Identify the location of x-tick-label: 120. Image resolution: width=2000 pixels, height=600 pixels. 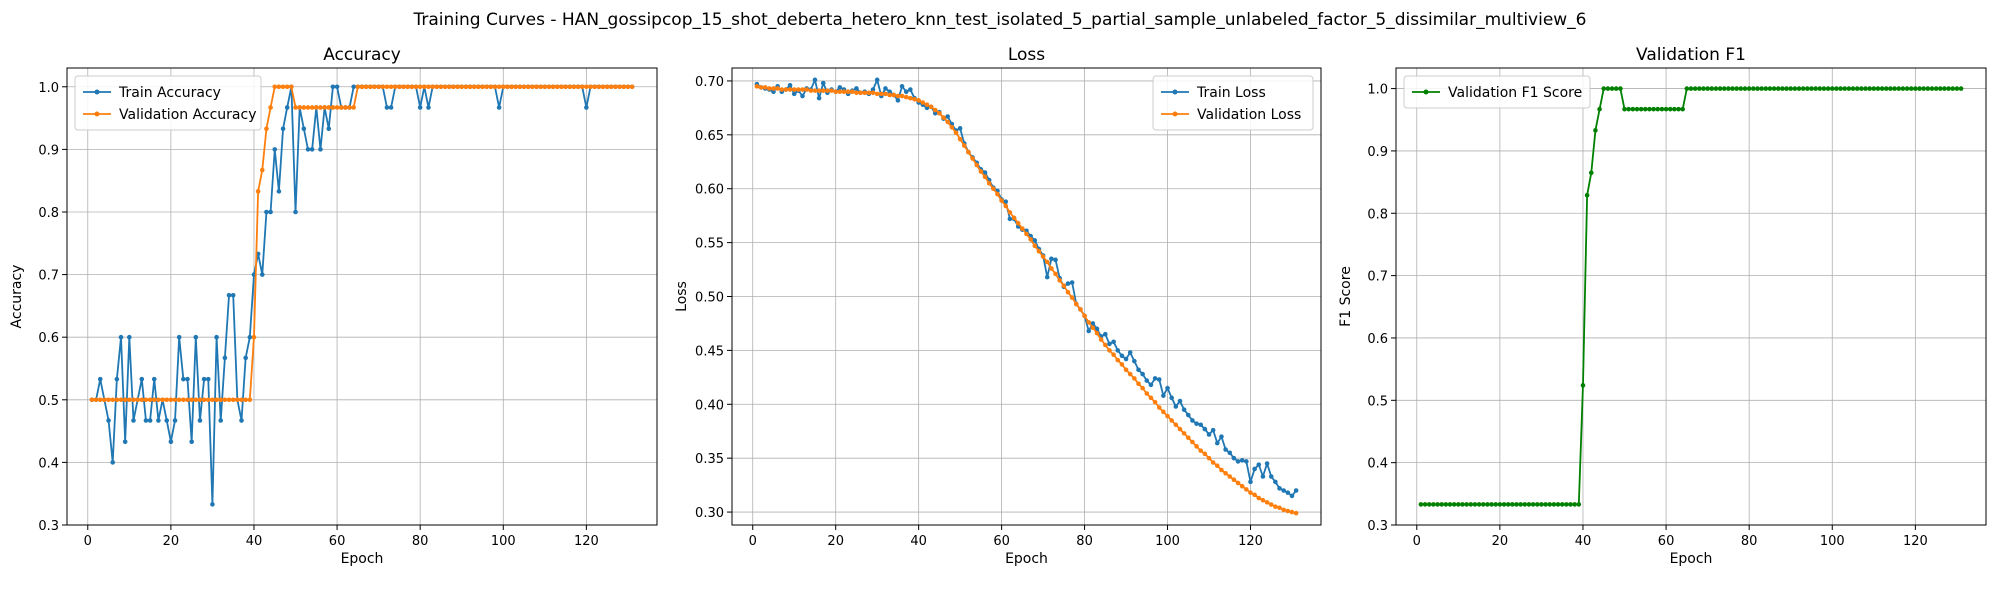
(1250, 541).